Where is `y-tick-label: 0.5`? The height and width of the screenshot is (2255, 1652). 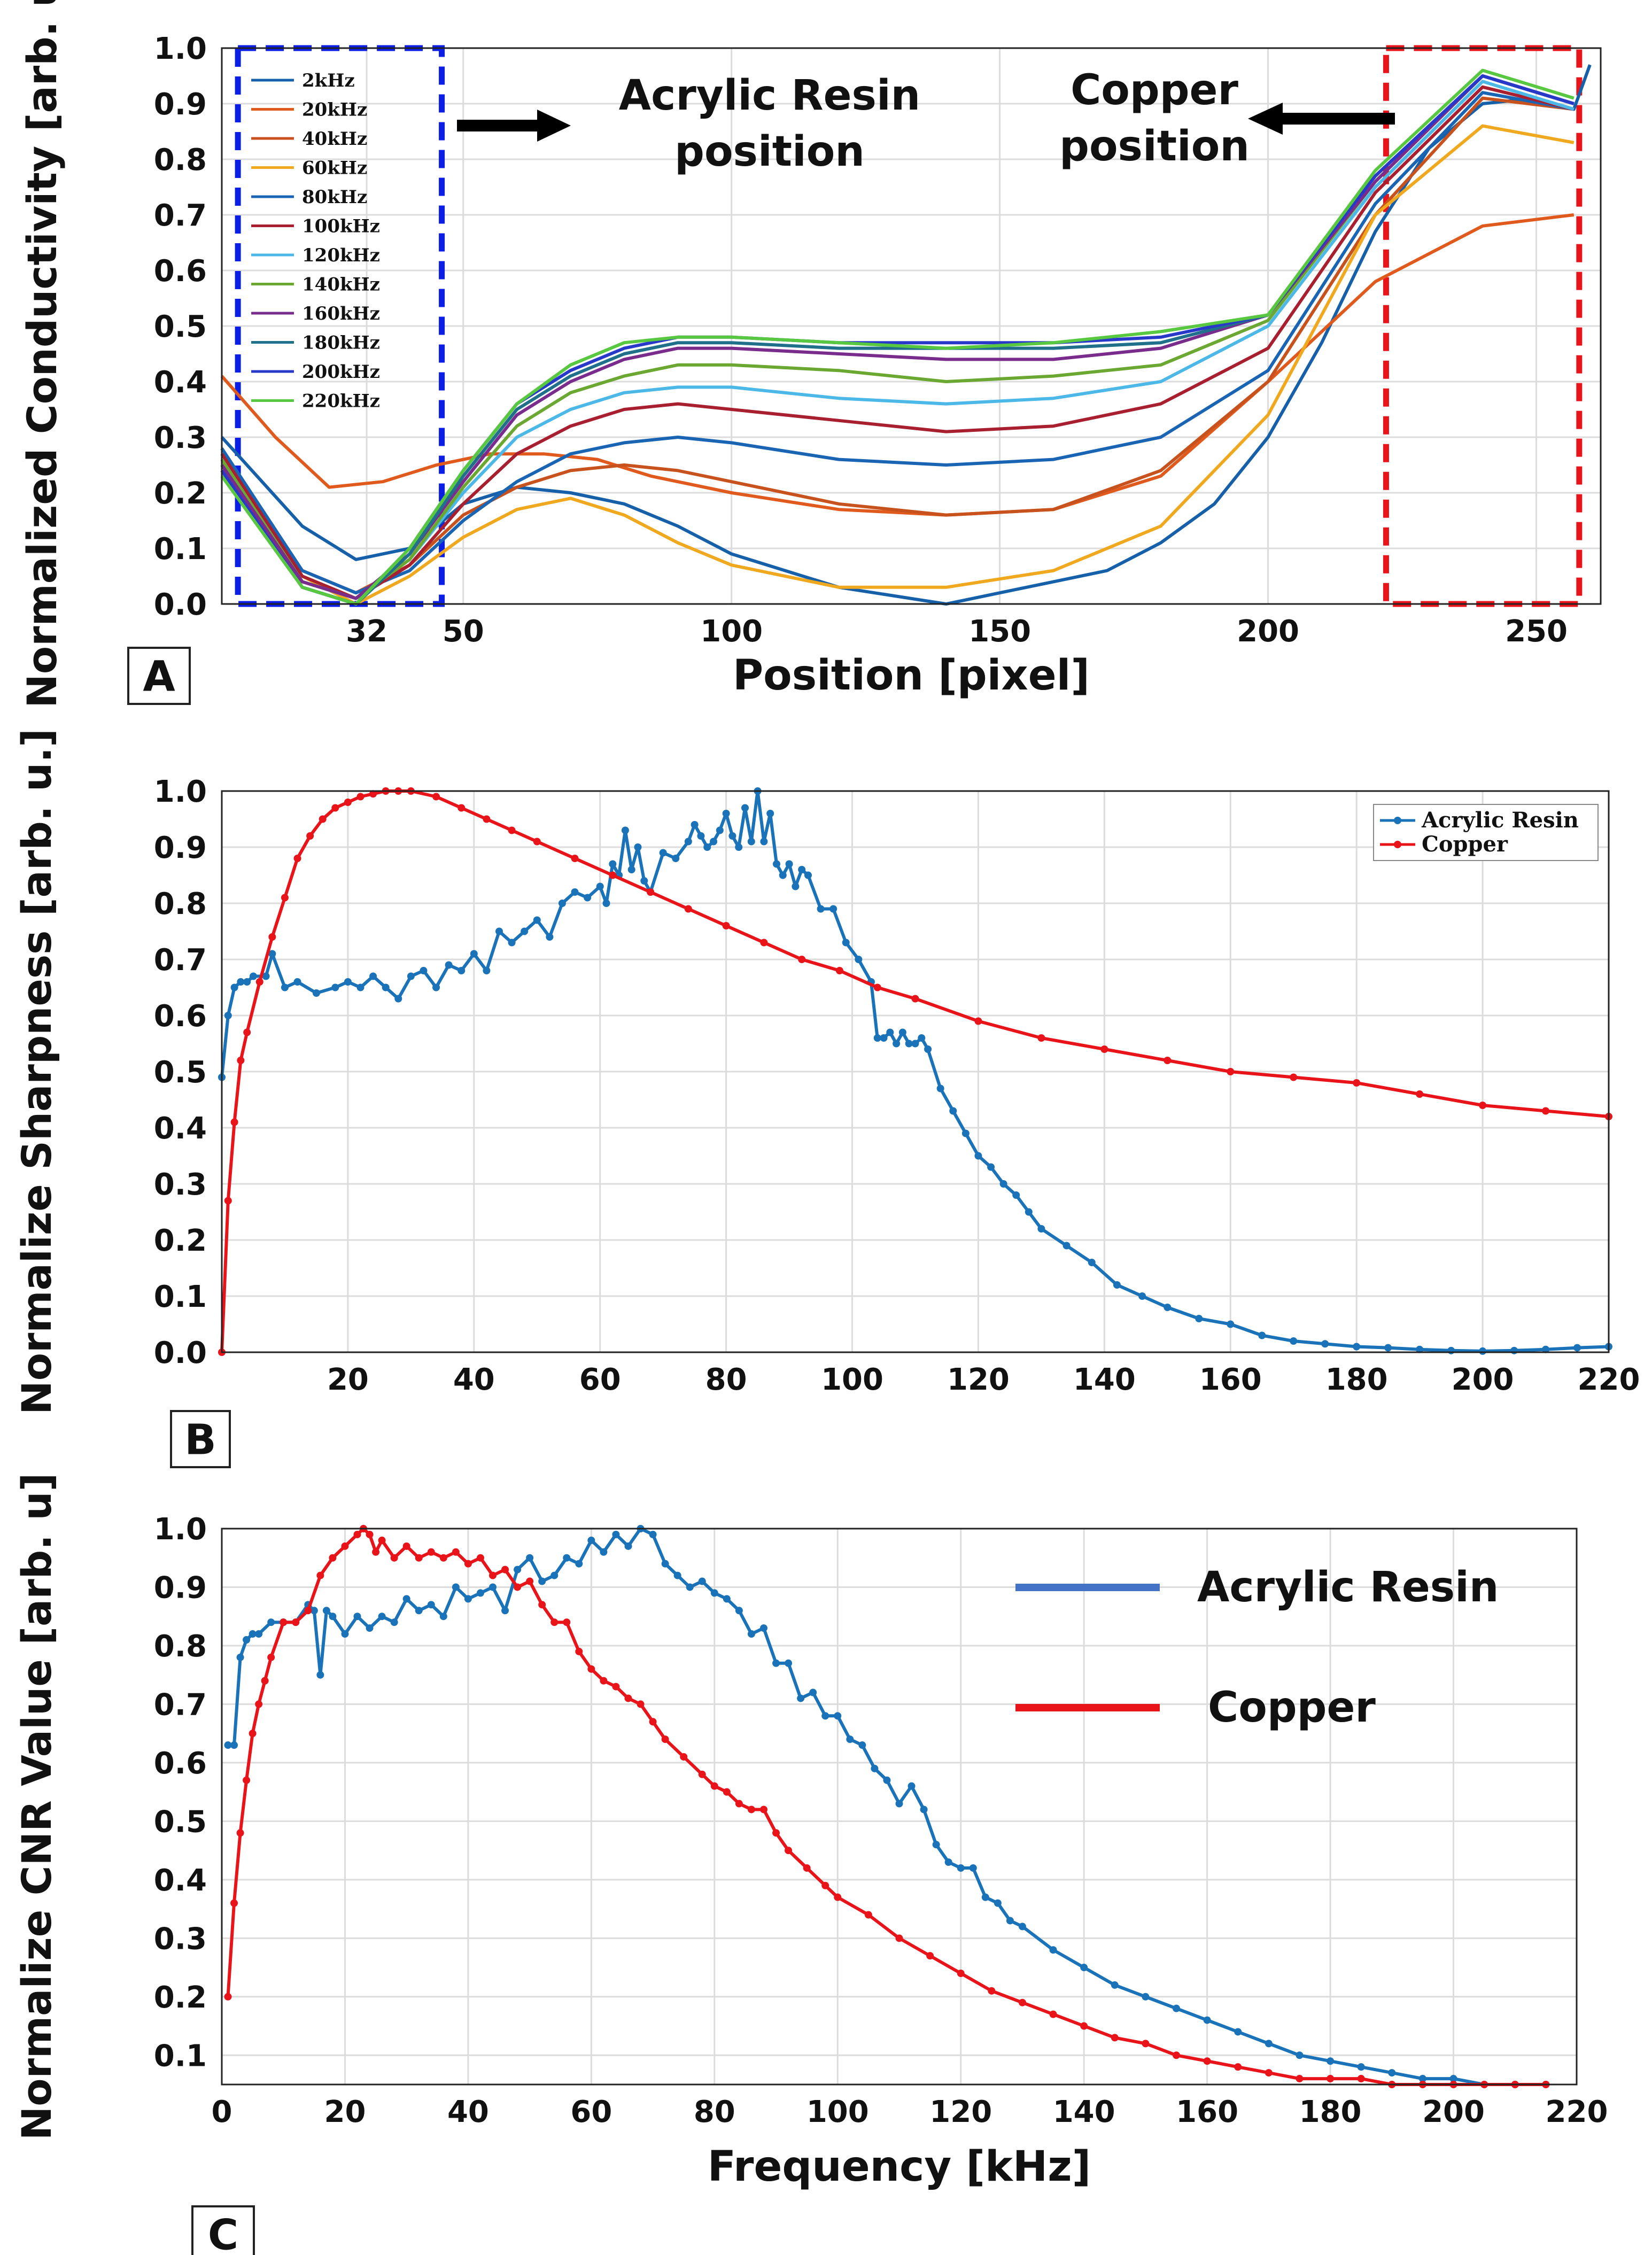 y-tick-label: 0.5 is located at coordinates (180, 1072).